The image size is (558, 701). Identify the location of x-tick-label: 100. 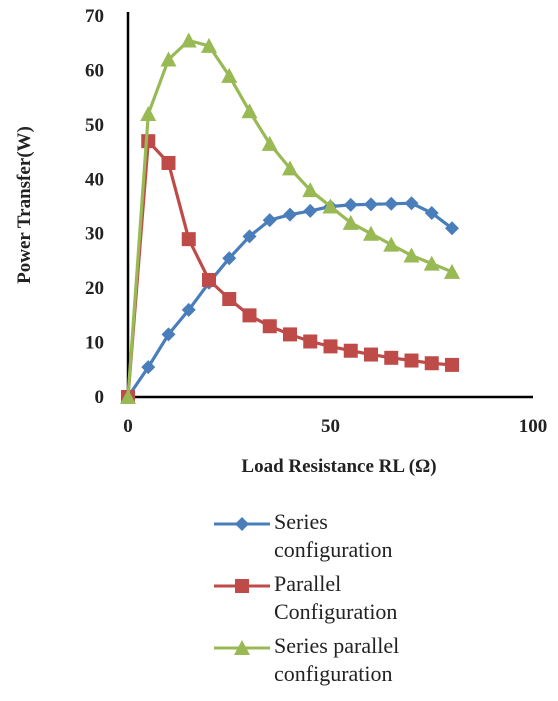
(533, 426).